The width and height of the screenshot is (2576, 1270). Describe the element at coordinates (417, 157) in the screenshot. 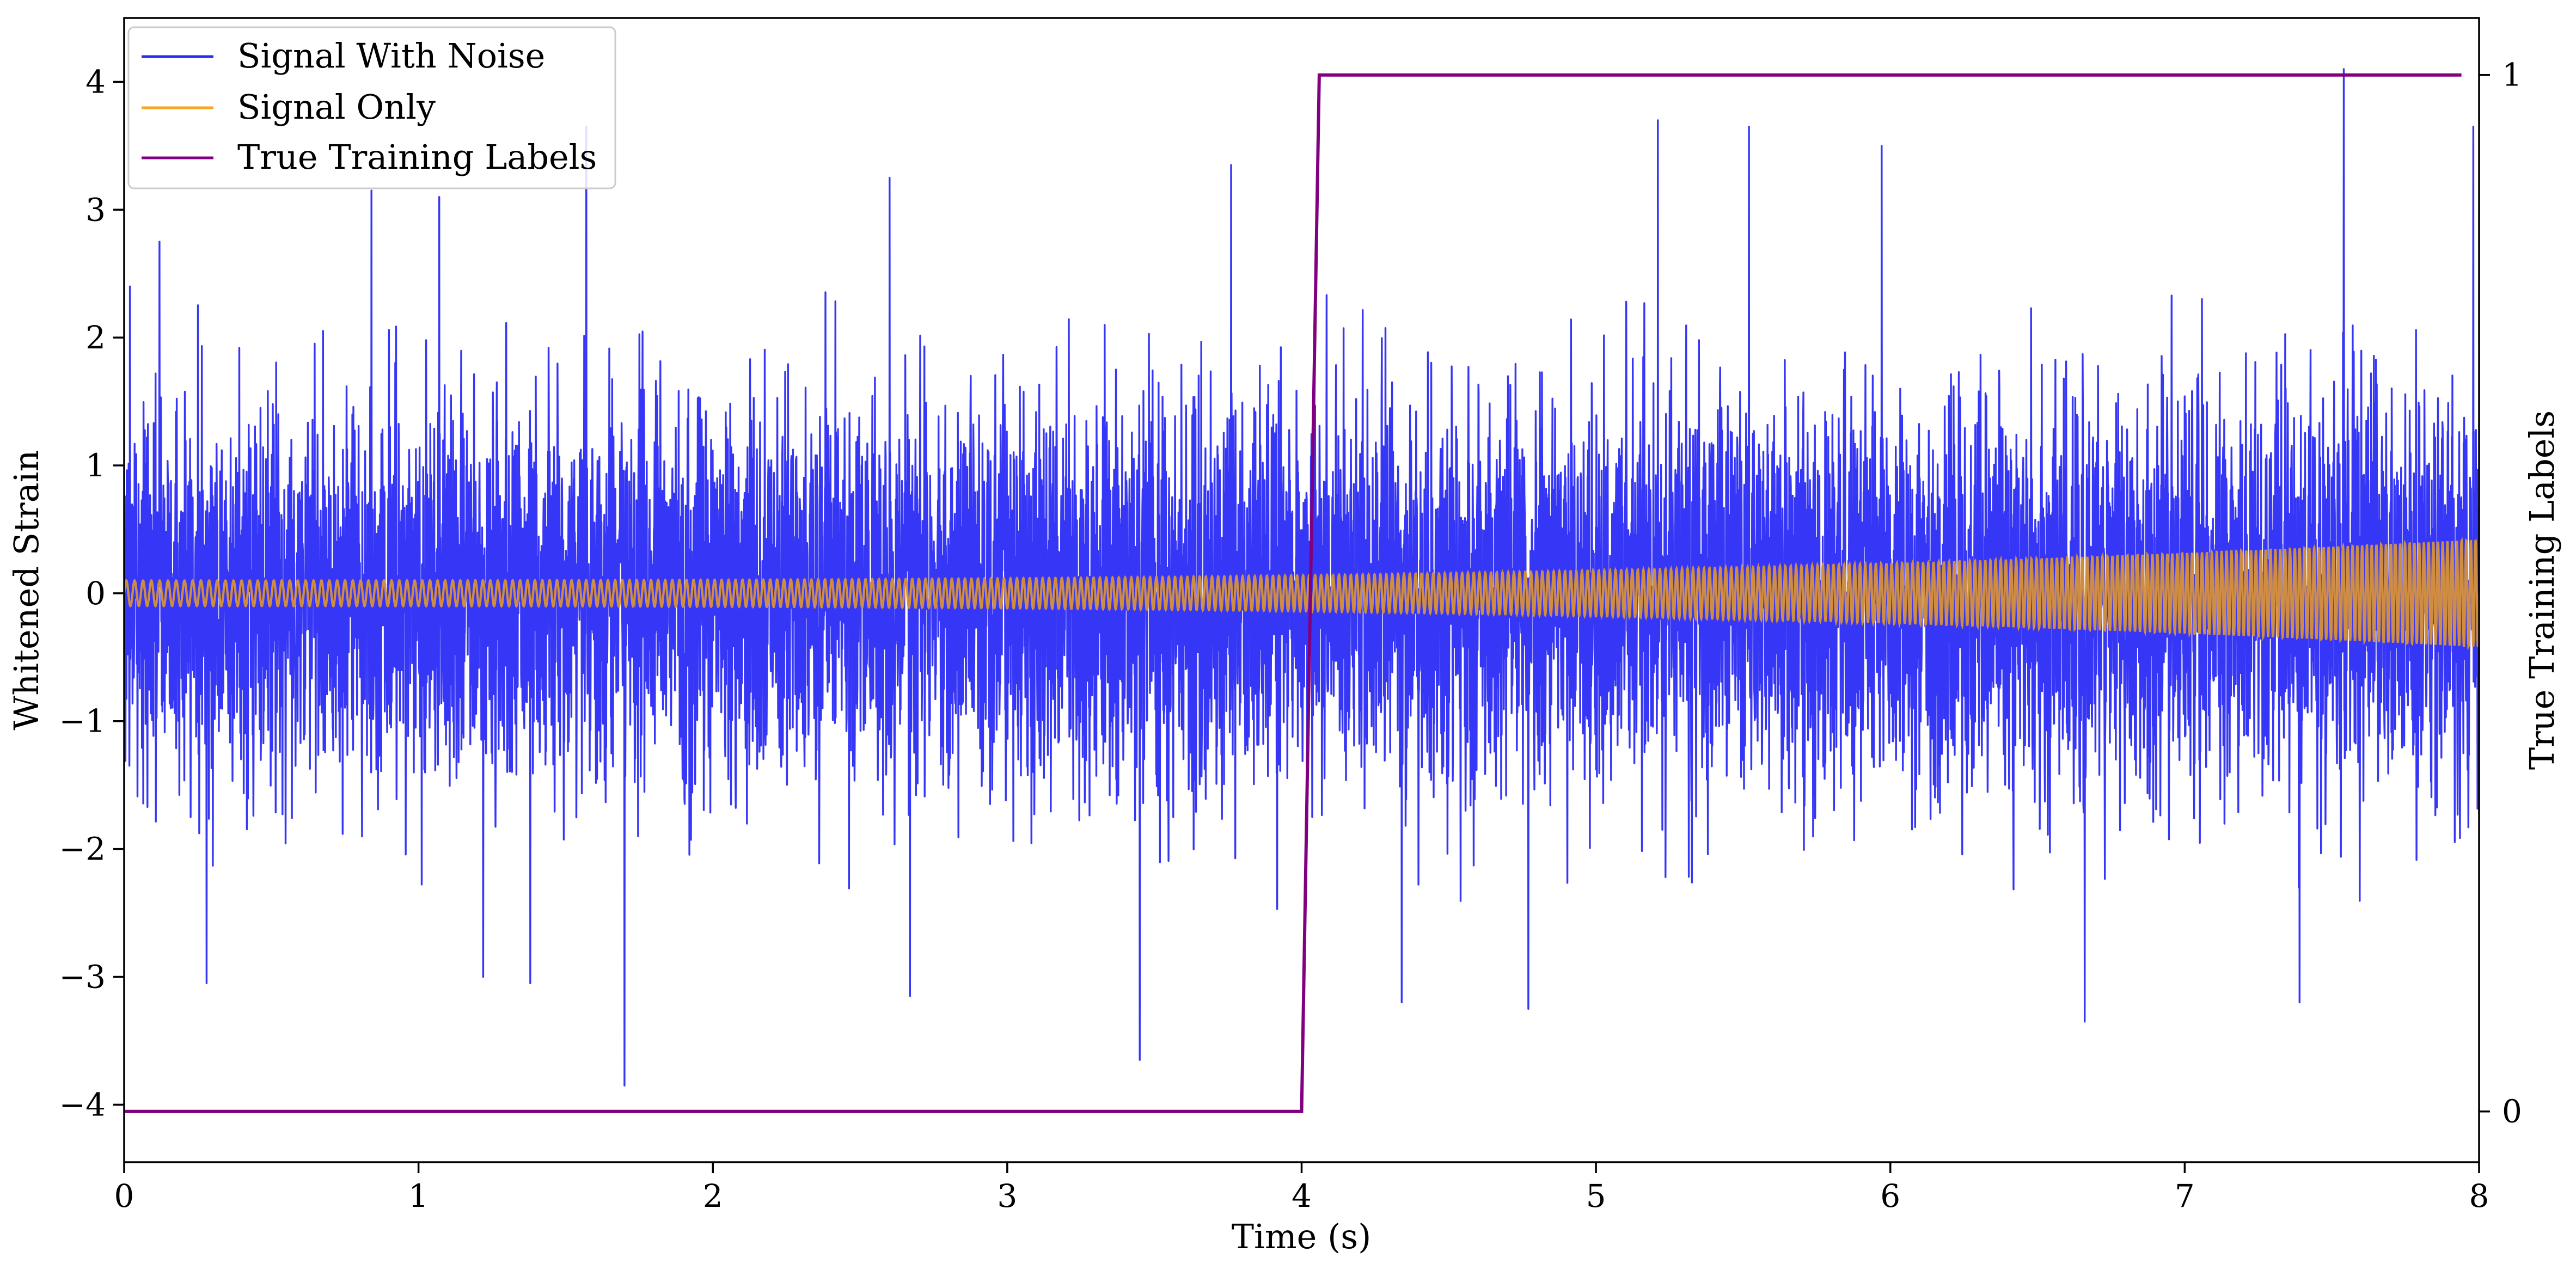

I see `legend-label-training-labels: True Training Labels` at that location.